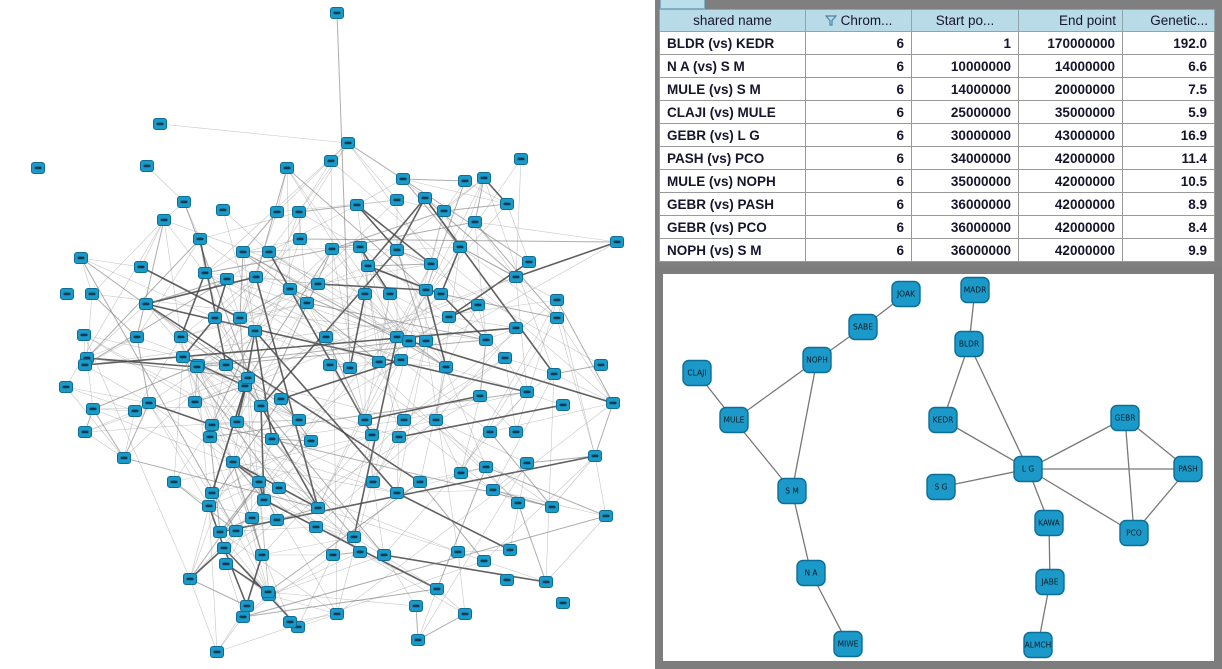 This screenshot has height=669, width=1222. Describe the element at coordinates (941, 487) in the screenshot. I see `graph-node-SG: S G` at that location.